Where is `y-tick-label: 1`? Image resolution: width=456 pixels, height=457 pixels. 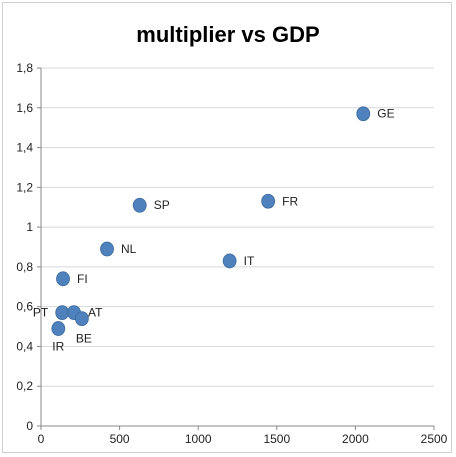
y-tick-label: 1 is located at coordinates (29, 227).